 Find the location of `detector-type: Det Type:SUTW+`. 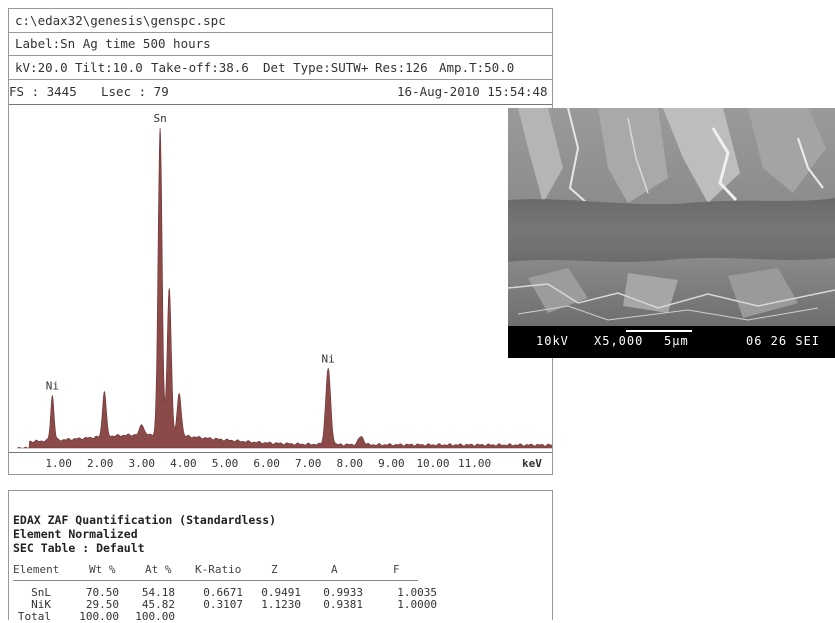

detector-type: Det Type:SUTW+ is located at coordinates (316, 67).